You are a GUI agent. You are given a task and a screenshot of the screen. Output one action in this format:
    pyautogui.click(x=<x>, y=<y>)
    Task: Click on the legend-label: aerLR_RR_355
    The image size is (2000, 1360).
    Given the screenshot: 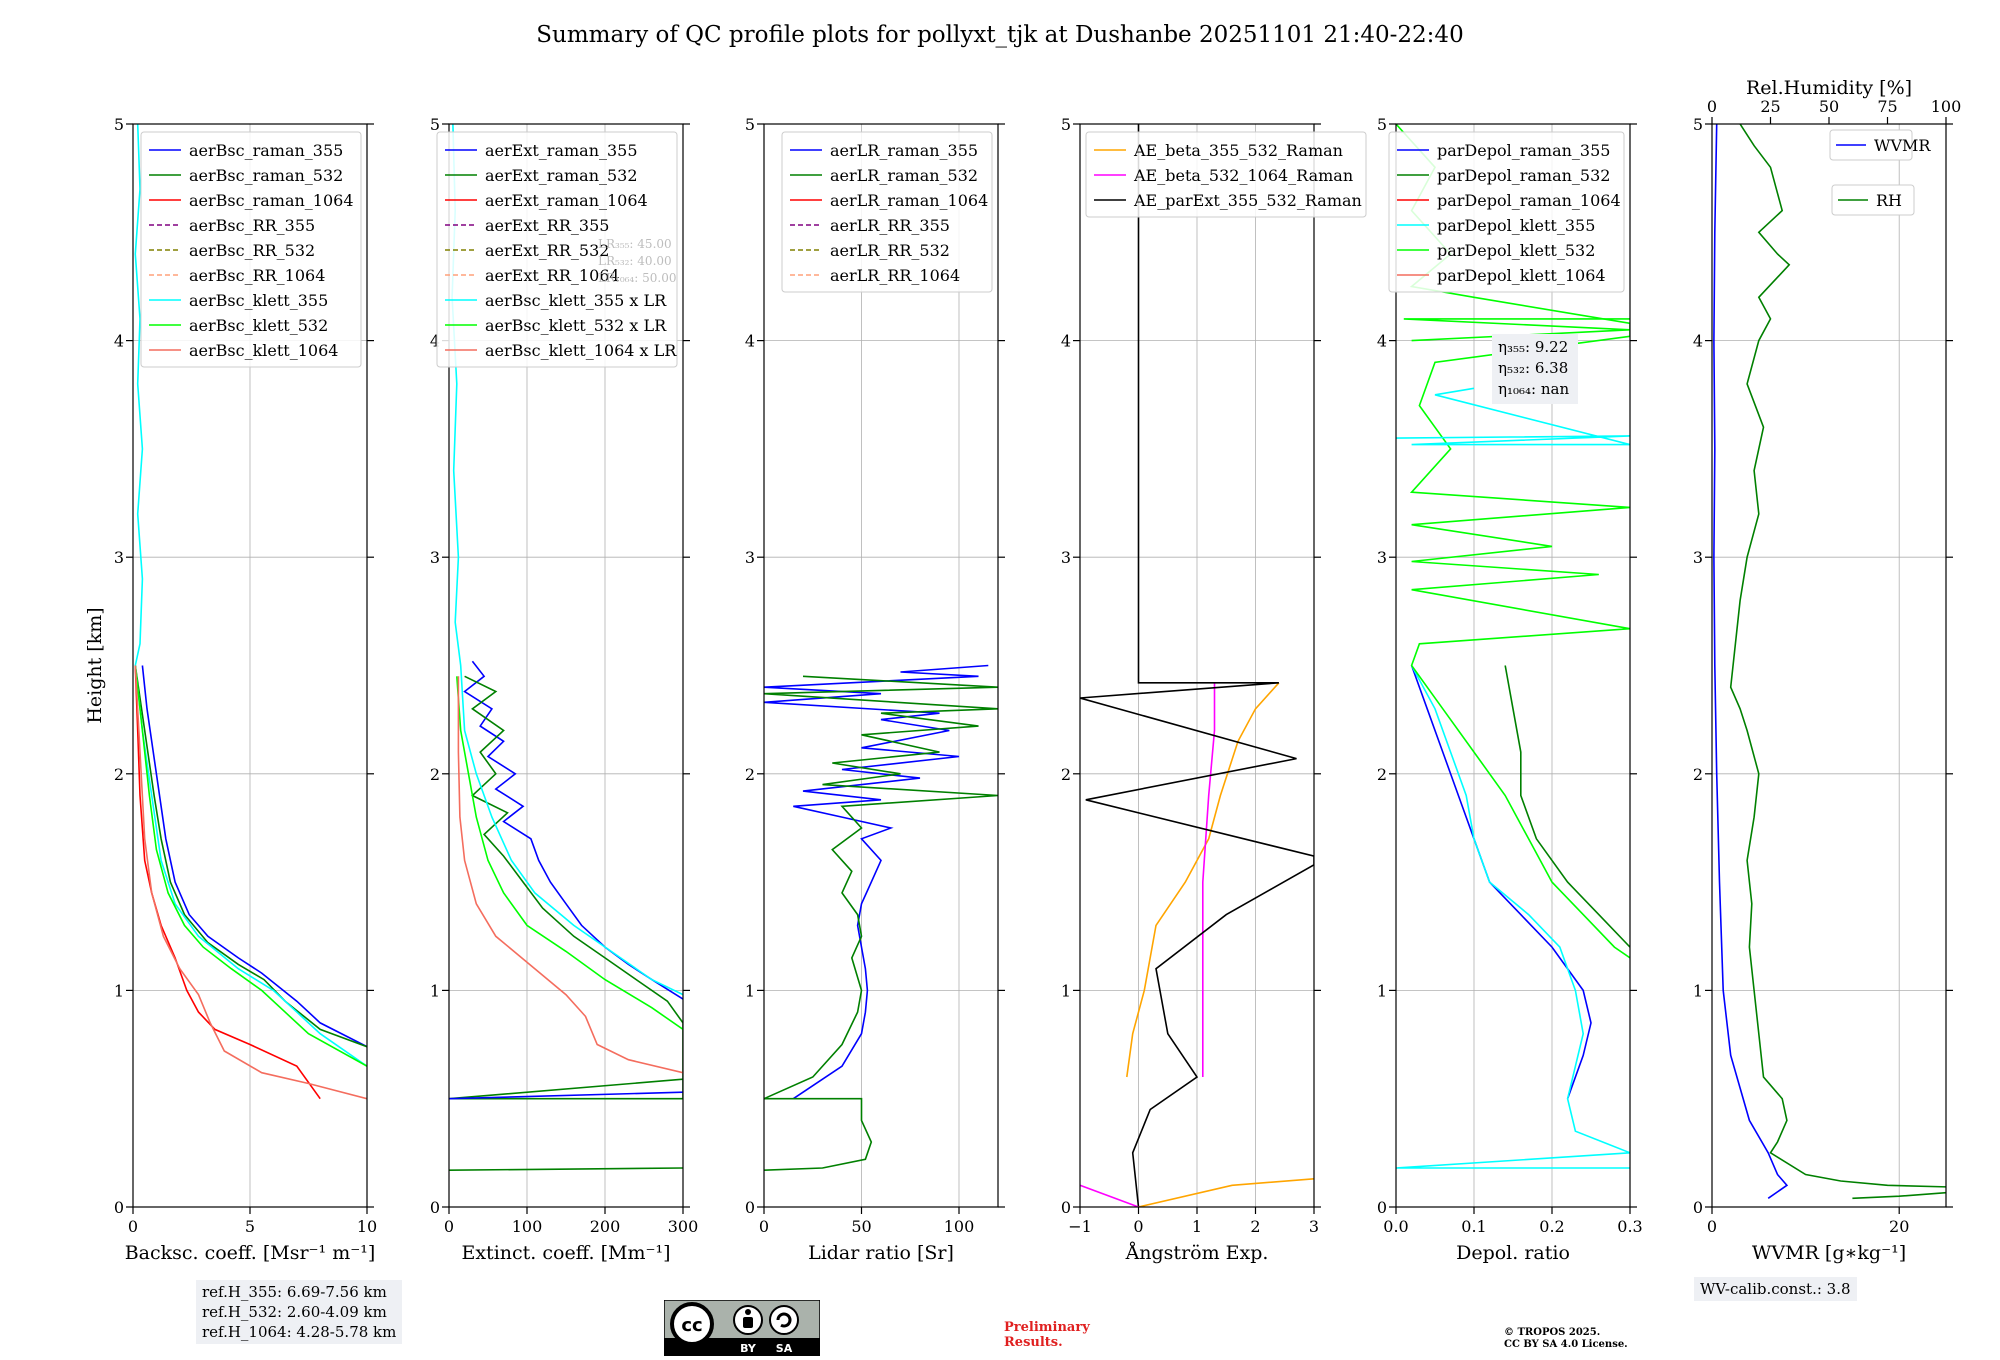 What is the action you would take?
    pyautogui.click(x=890, y=225)
    